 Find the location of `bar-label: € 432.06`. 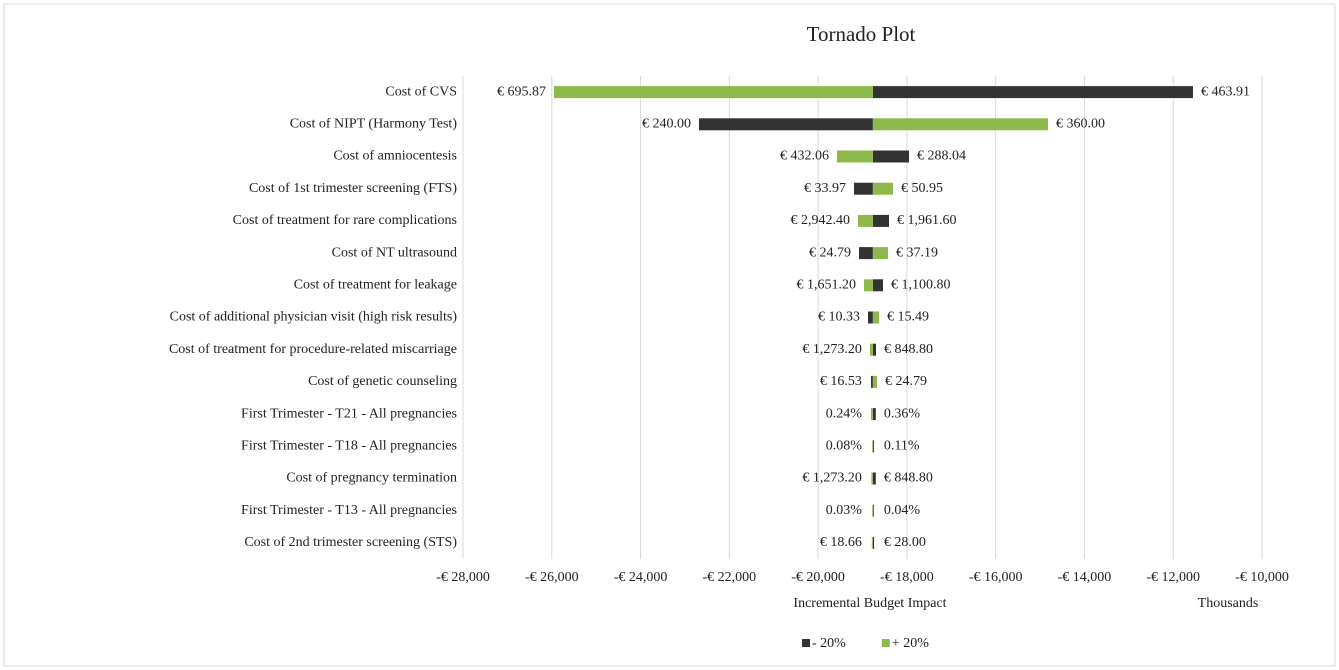

bar-label: € 432.06 is located at coordinates (804, 156).